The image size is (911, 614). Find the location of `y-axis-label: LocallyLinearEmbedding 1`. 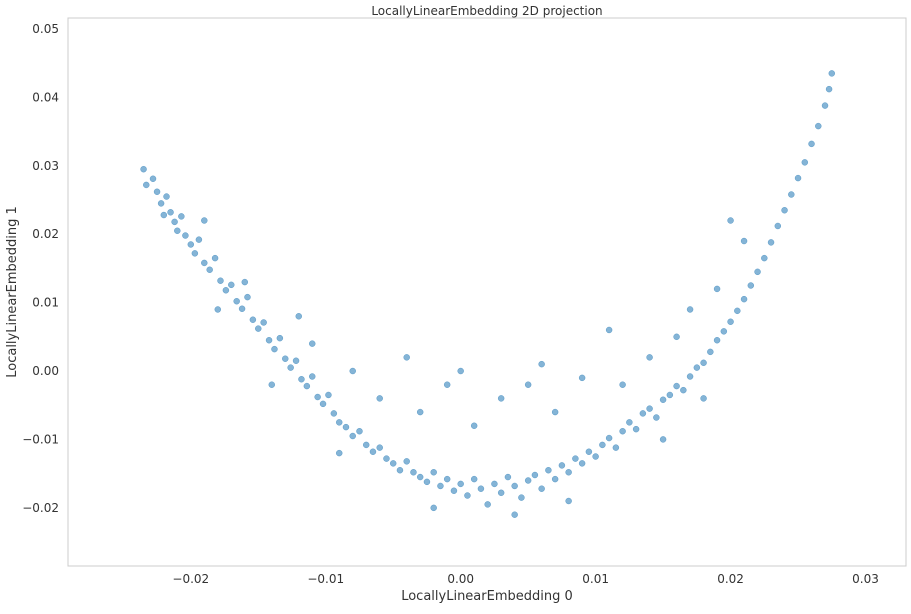

y-axis-label: LocallyLinearEmbedding 1 is located at coordinates (12, 292).